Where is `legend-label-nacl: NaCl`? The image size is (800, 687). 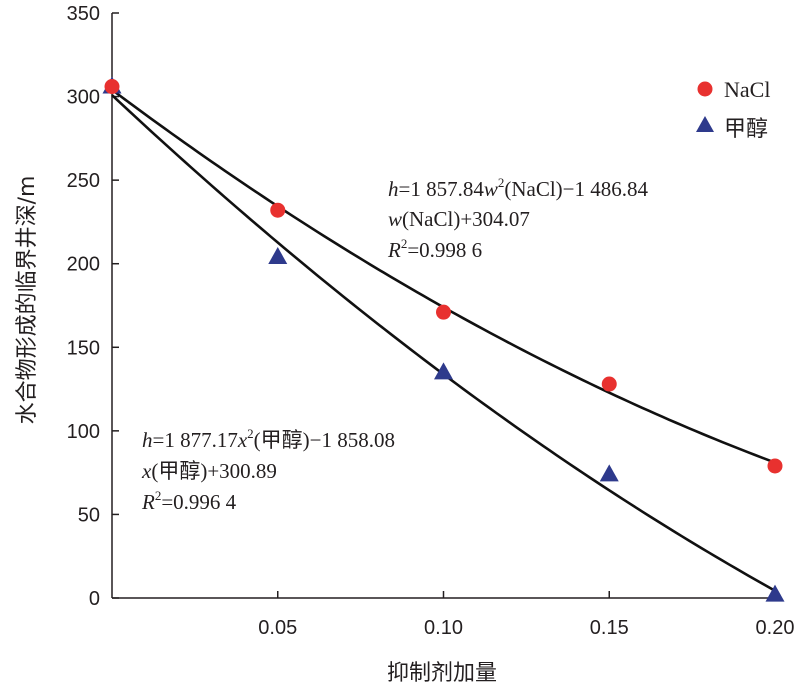 legend-label-nacl: NaCl is located at coordinates (747, 89).